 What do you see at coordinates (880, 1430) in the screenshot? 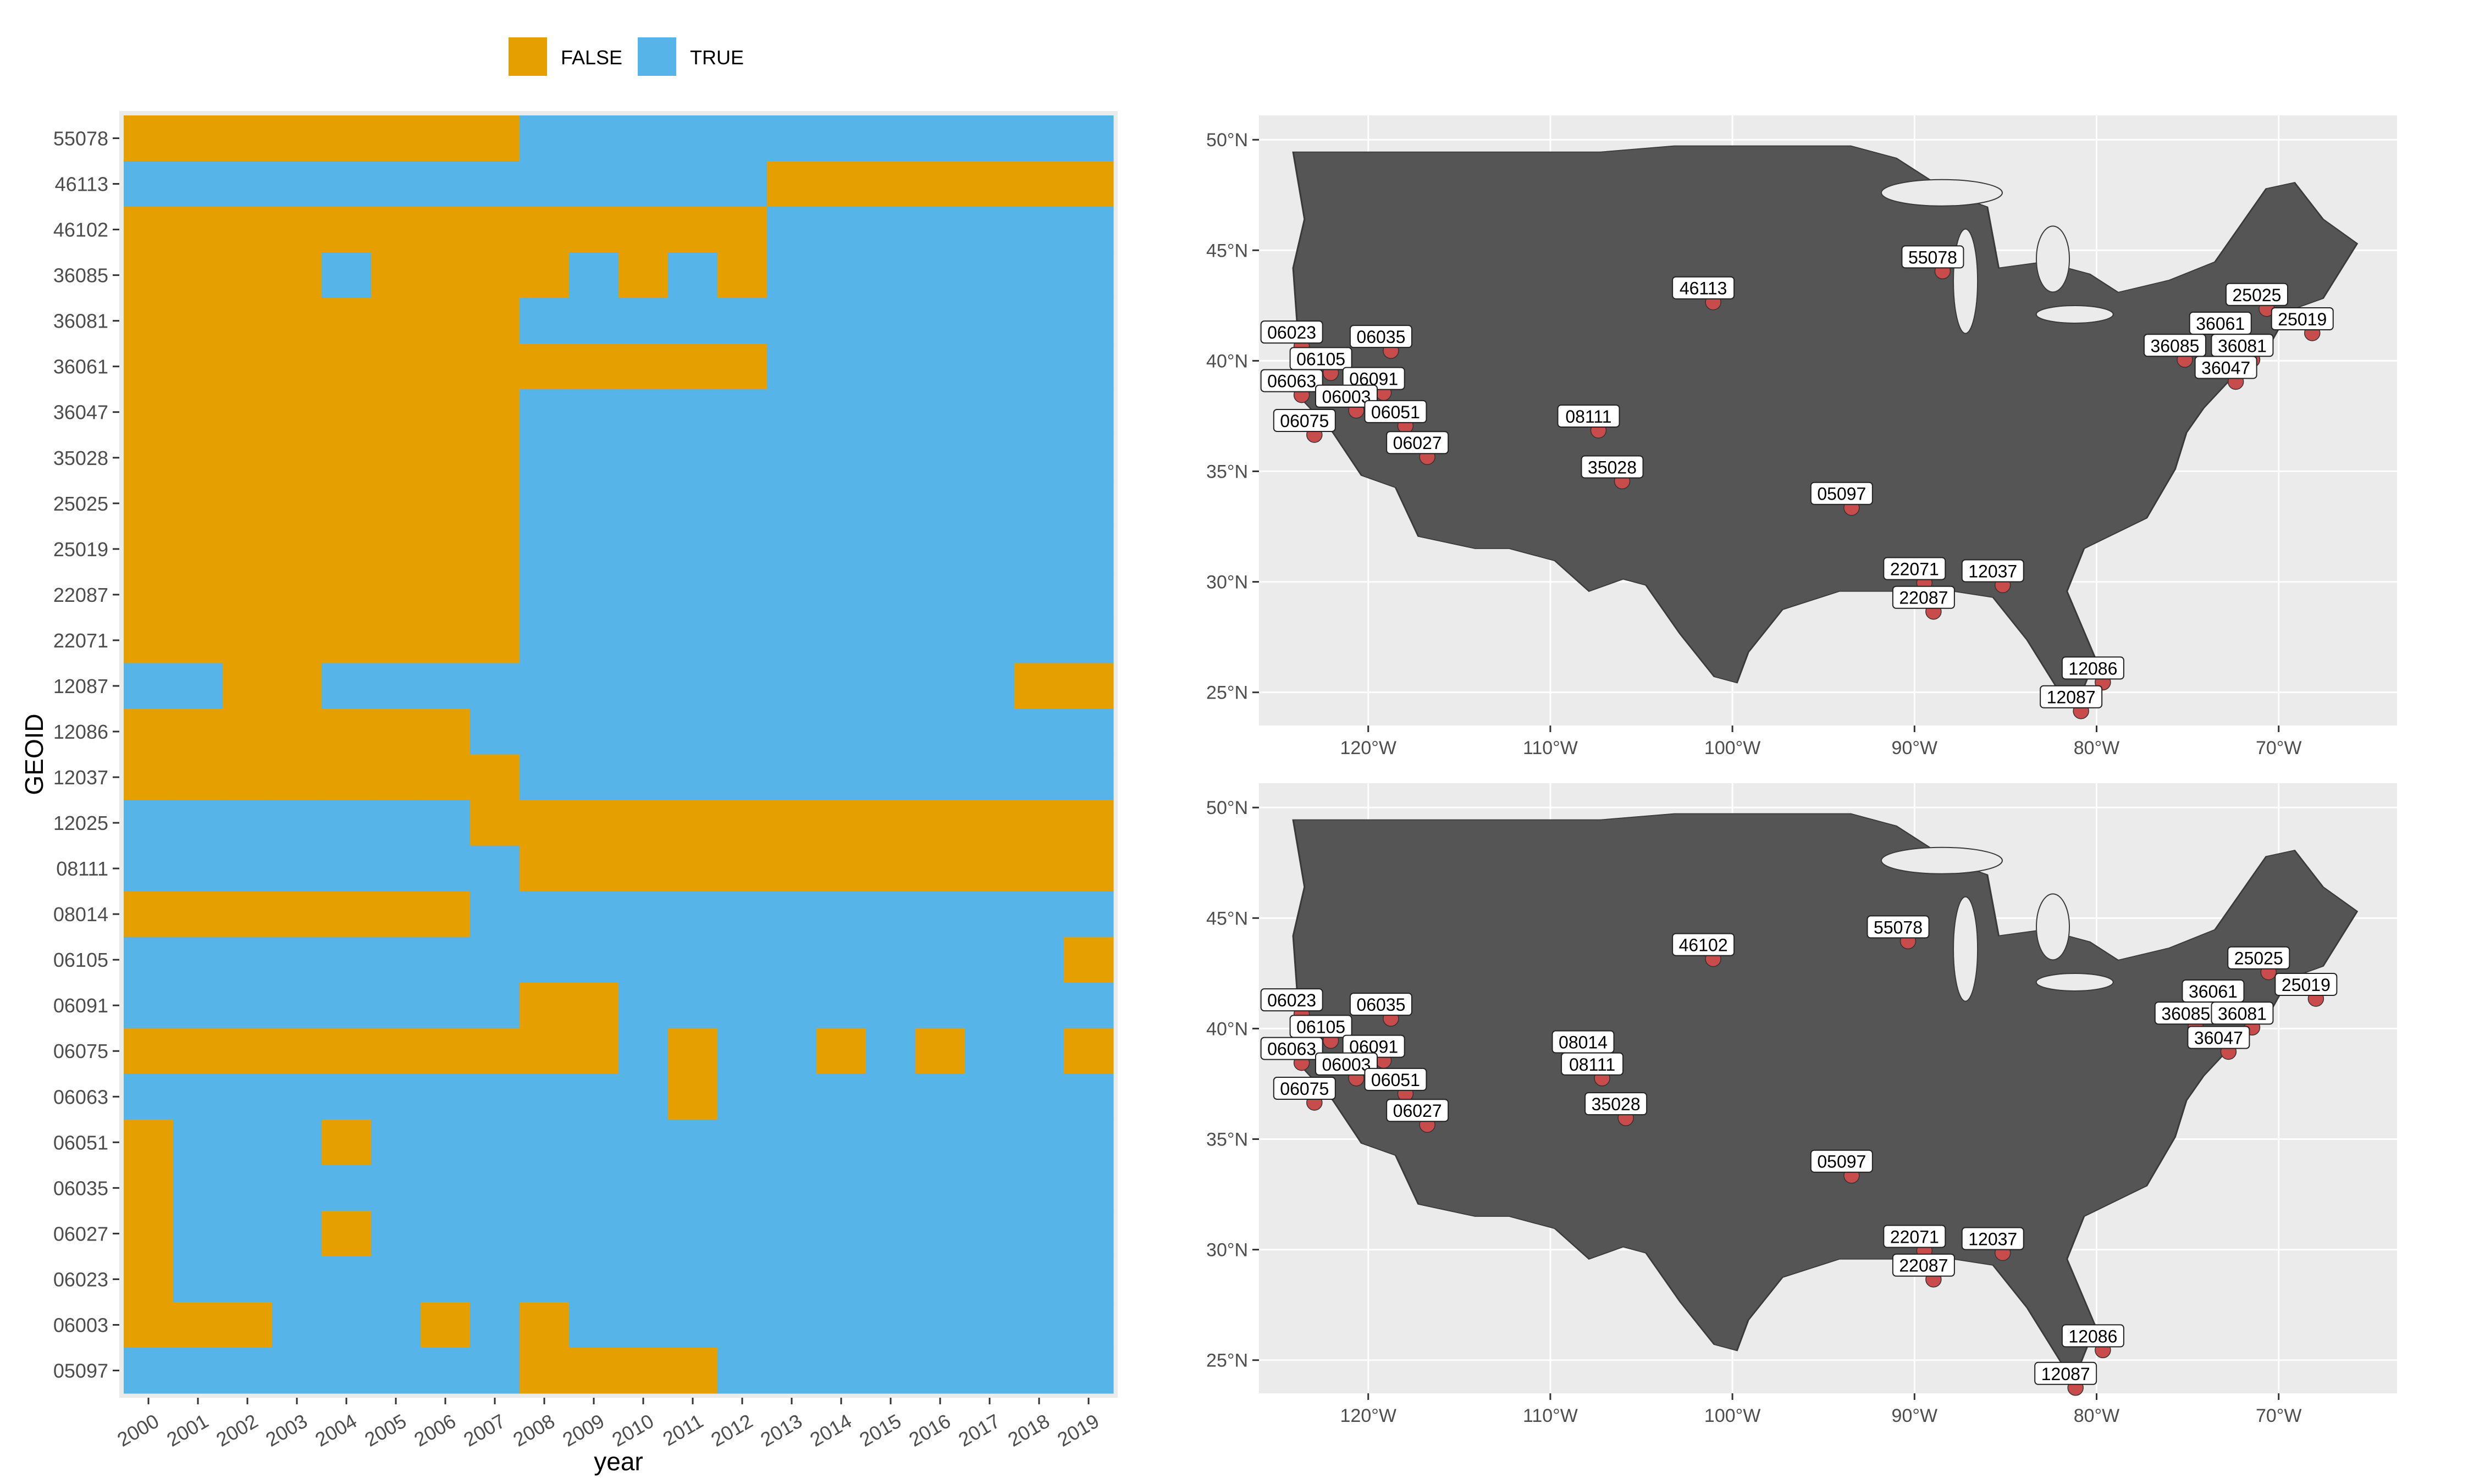
I see `x-tick-label: 2015` at bounding box center [880, 1430].